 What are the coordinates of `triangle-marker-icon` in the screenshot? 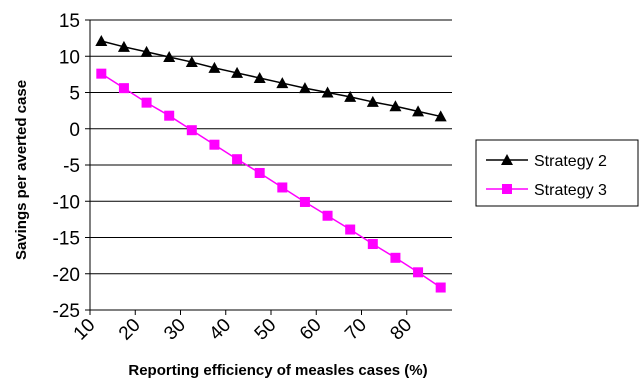 It's located at (507, 159).